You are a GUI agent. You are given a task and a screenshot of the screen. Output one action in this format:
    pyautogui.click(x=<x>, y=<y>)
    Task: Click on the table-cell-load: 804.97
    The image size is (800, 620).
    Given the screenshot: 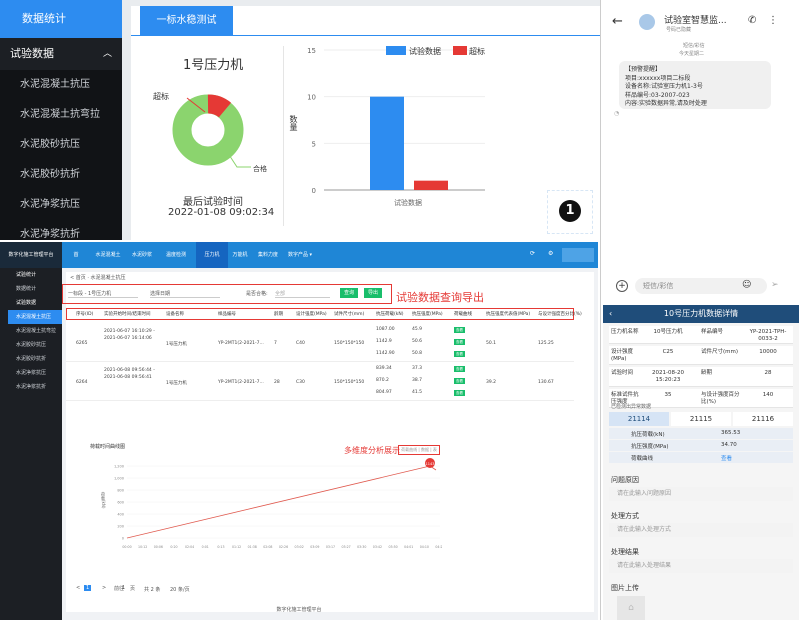 What is the action you would take?
    pyautogui.click(x=384, y=392)
    